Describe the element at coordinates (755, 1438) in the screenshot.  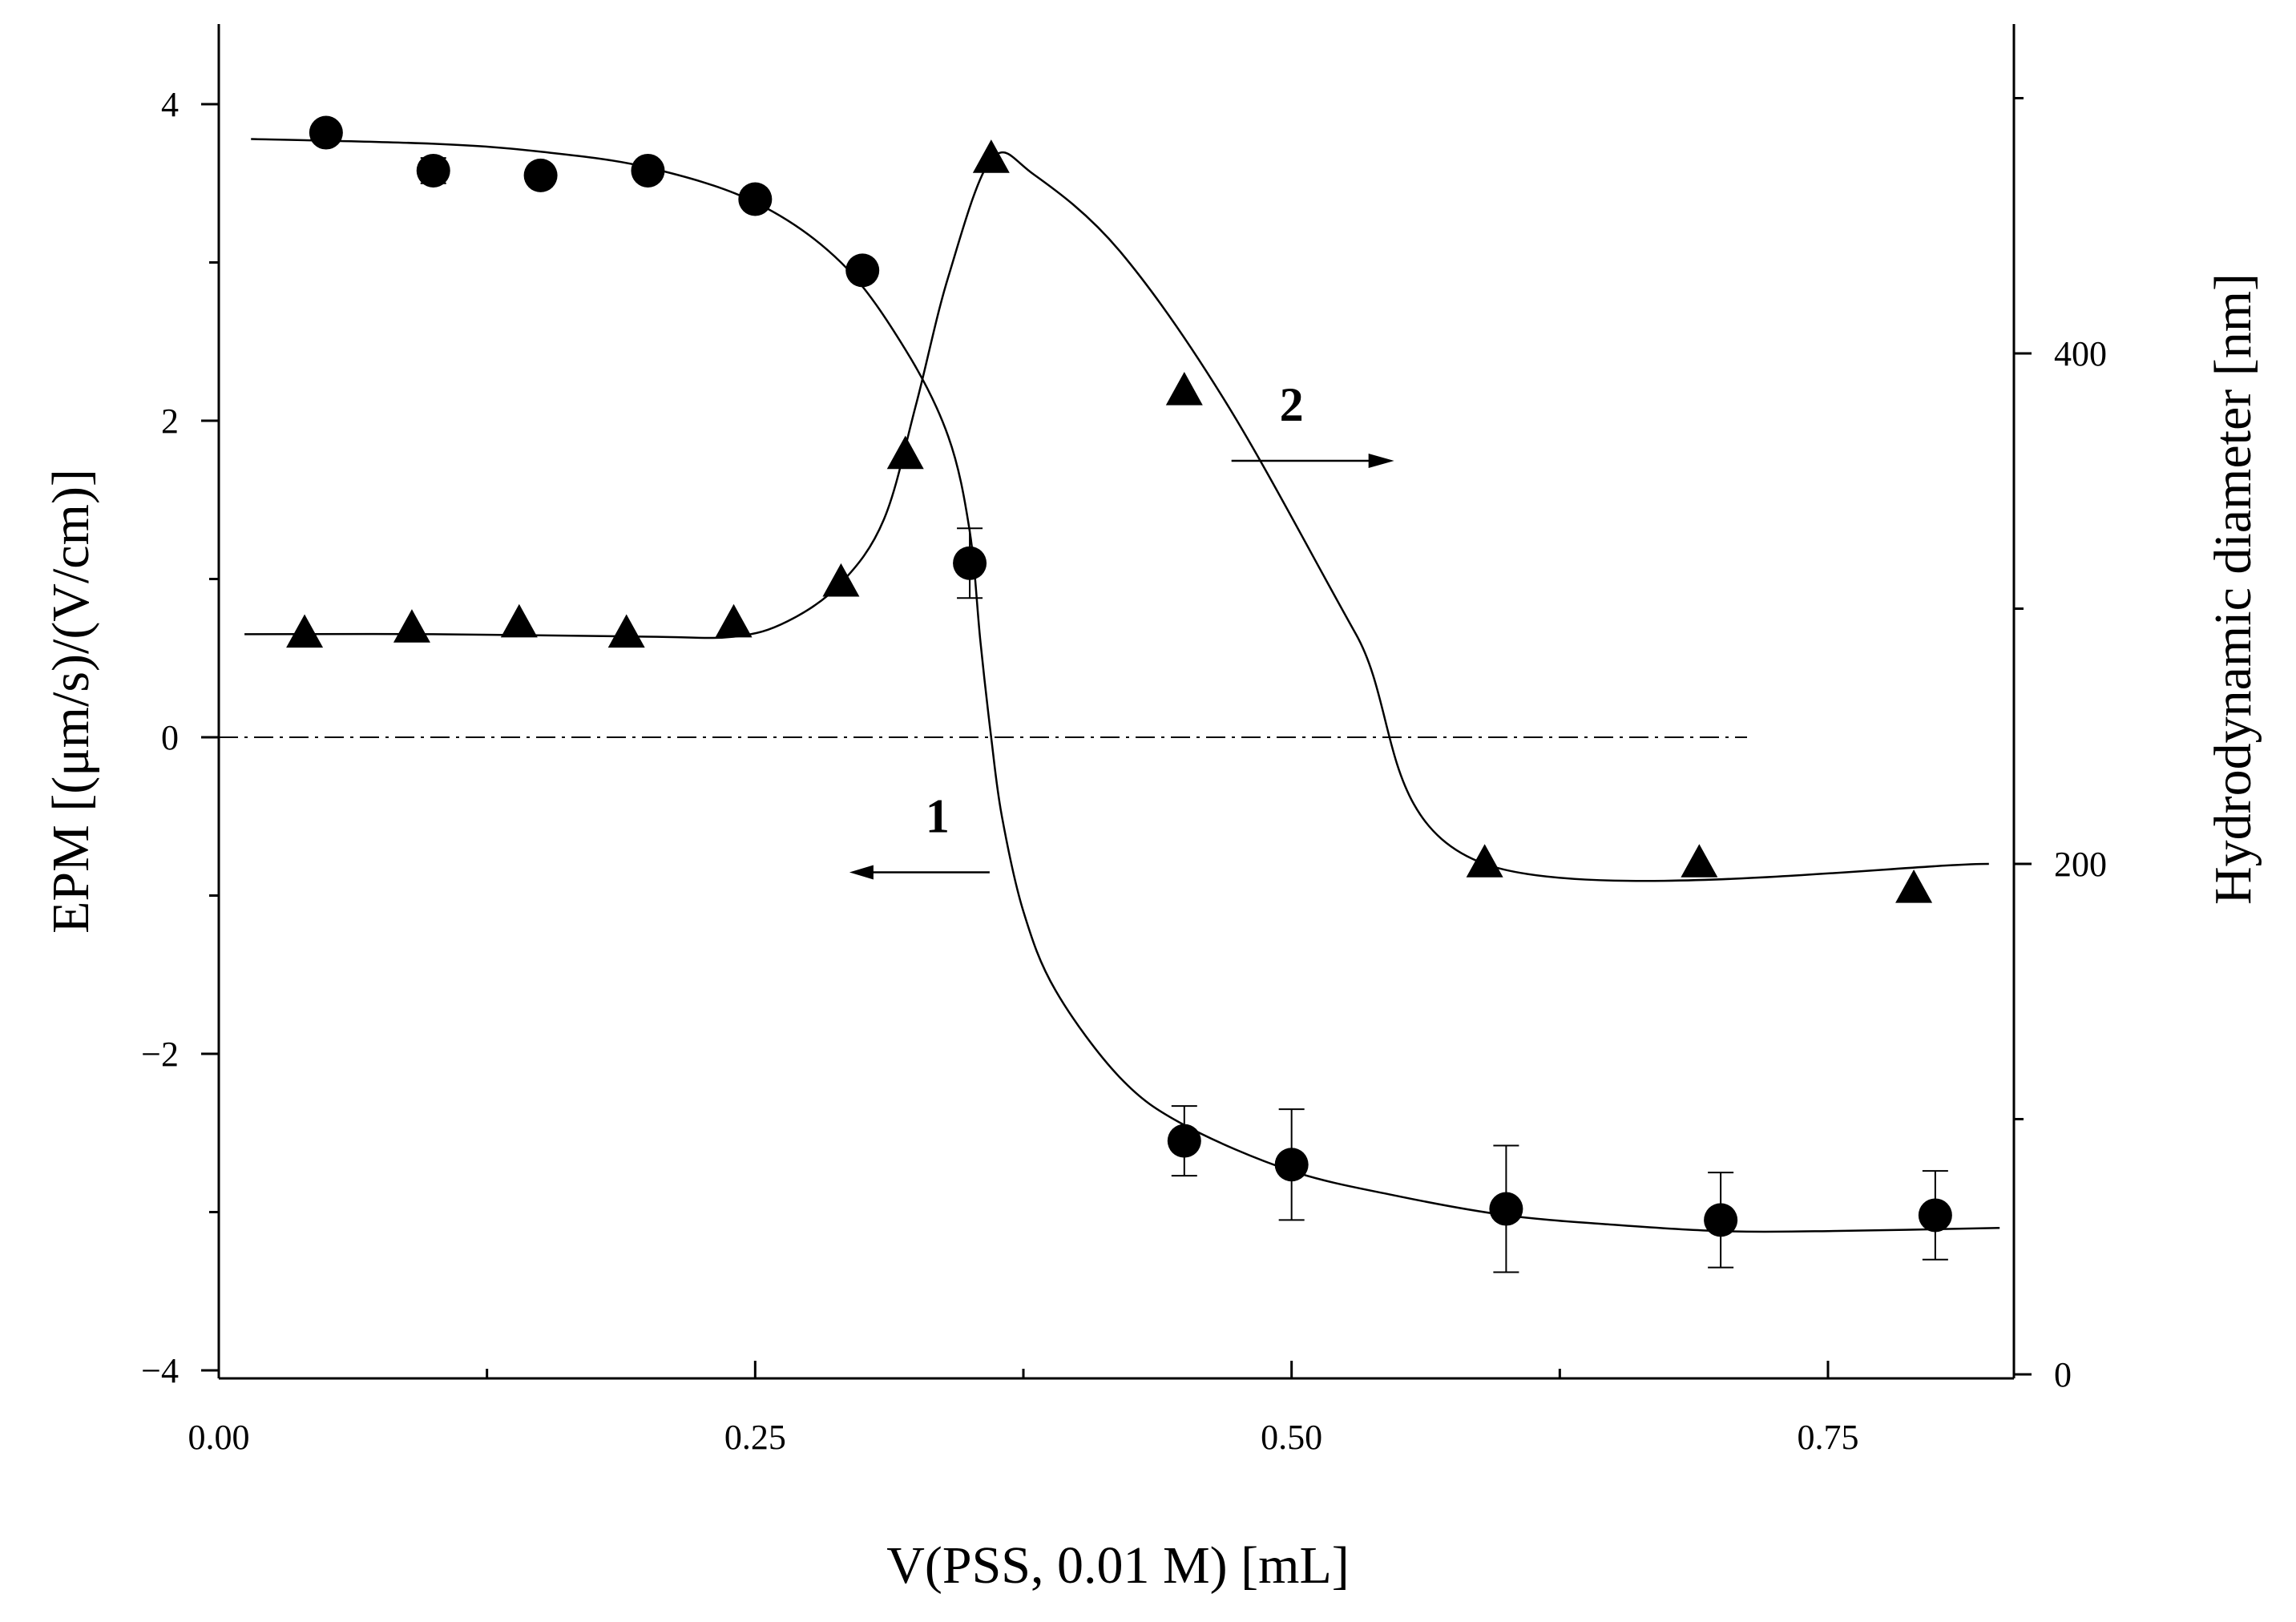
I see `x-tick-label: 0.25` at that location.